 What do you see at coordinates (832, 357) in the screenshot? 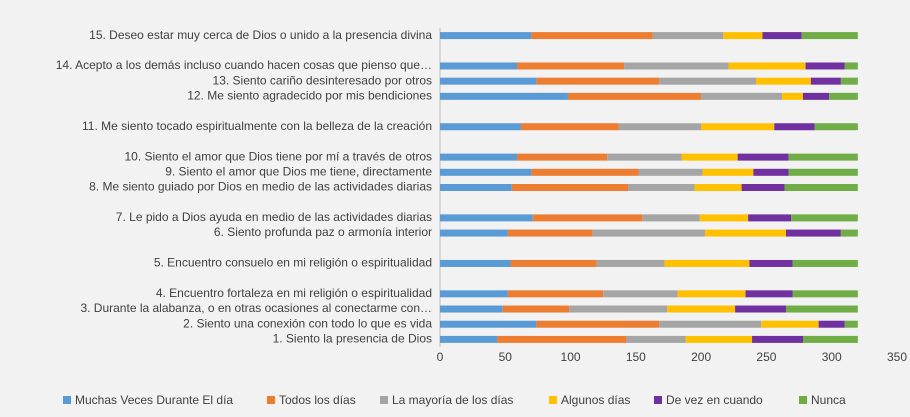
I see `x-tick-label: 300` at bounding box center [832, 357].